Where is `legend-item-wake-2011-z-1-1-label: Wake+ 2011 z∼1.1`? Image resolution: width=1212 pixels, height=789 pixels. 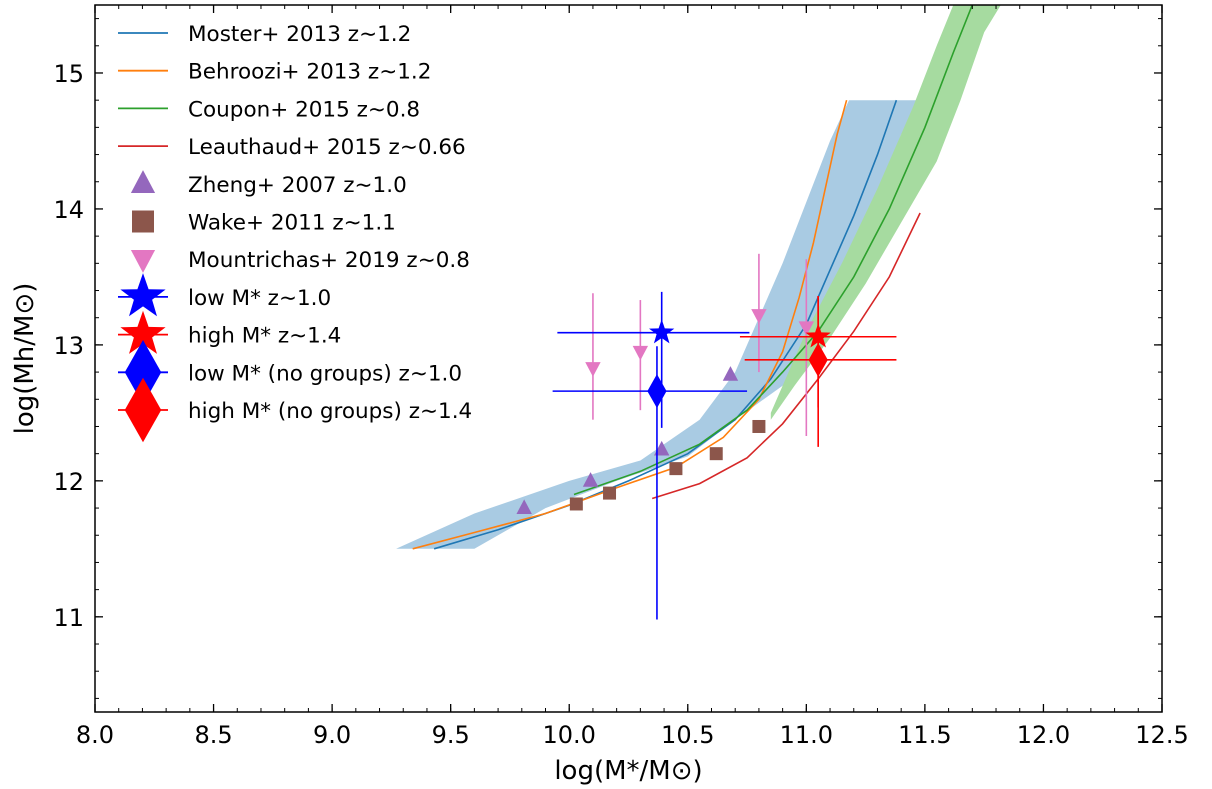 legend-item-wake-2011-z-1-1-label: Wake+ 2011 z∼1.1 is located at coordinates (292, 223).